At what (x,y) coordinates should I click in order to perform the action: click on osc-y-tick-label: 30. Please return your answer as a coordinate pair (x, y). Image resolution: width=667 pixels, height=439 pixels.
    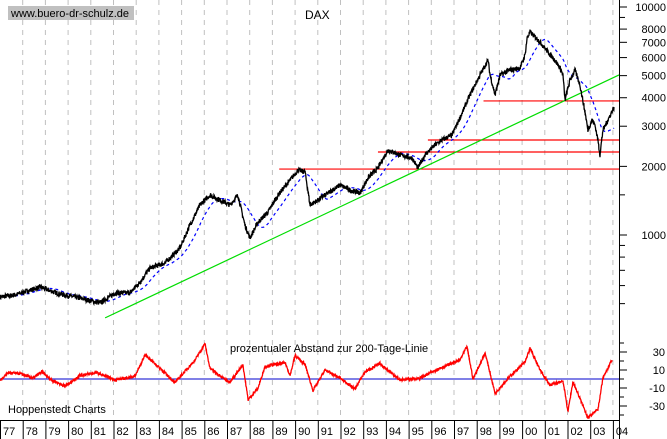
    Looking at the image, I should click on (659, 353).